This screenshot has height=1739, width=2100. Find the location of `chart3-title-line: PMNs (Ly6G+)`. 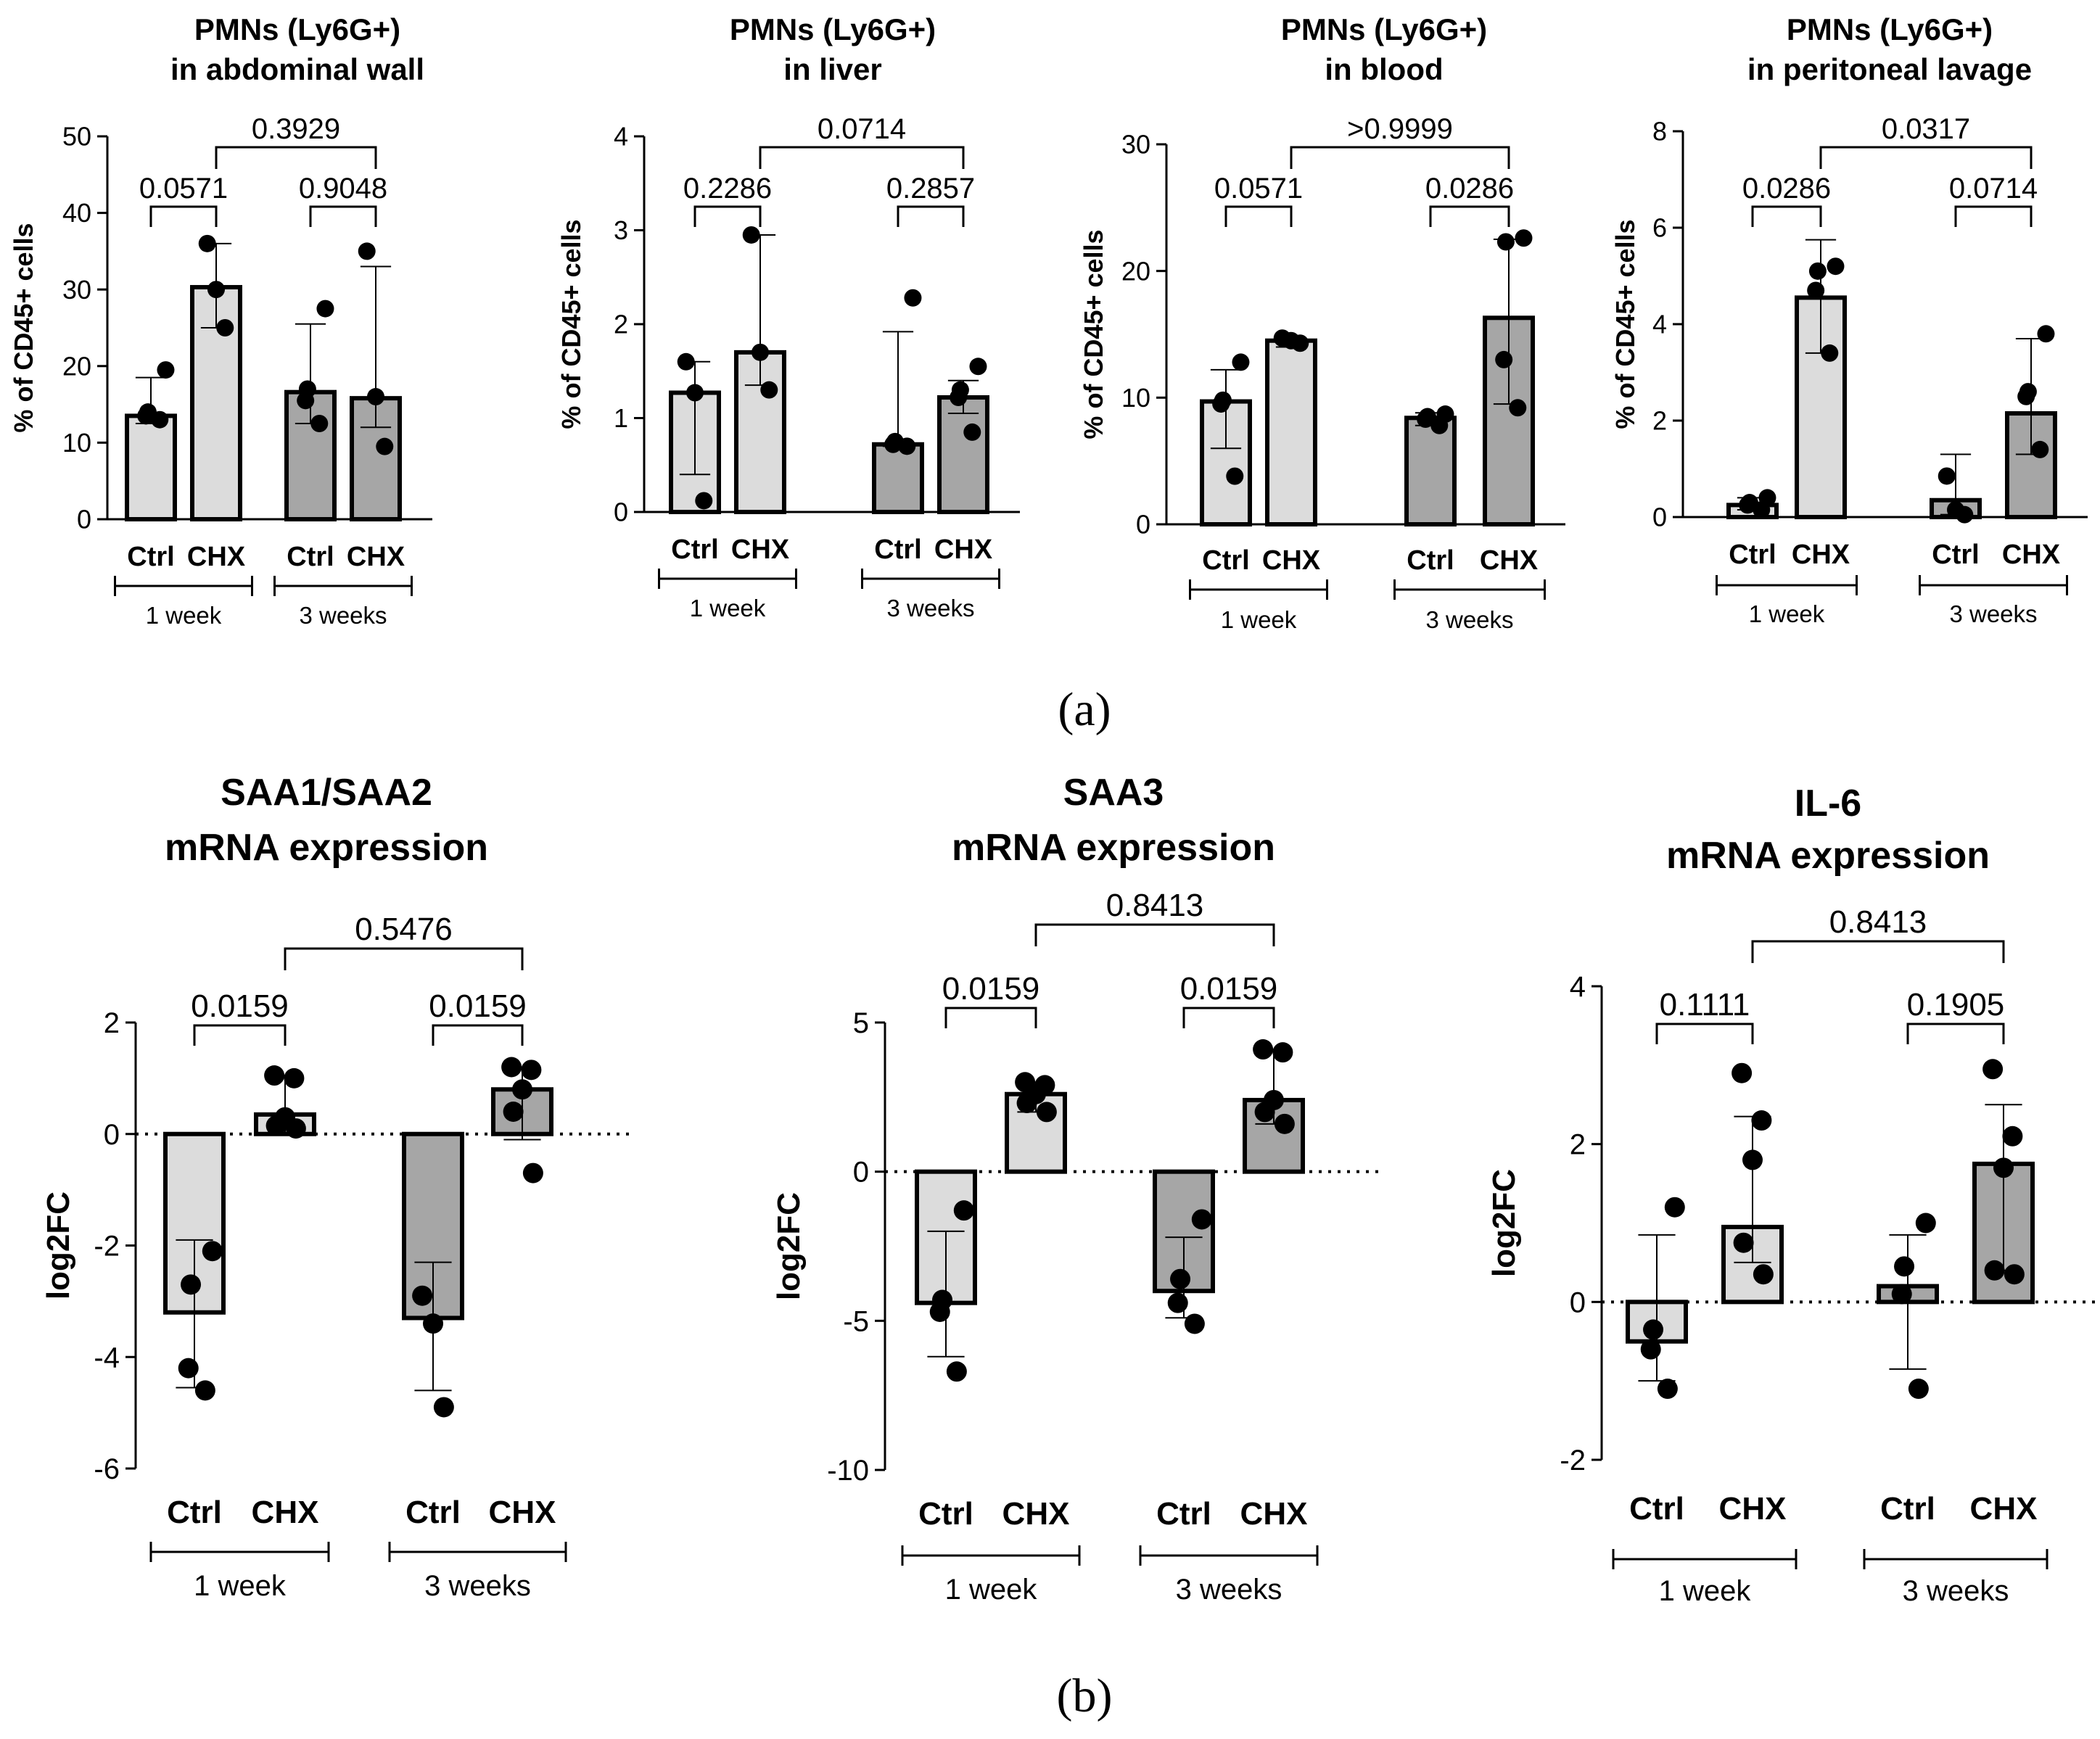

chart3-title-line: PMNs (Ly6G+) is located at coordinates (1384, 29).